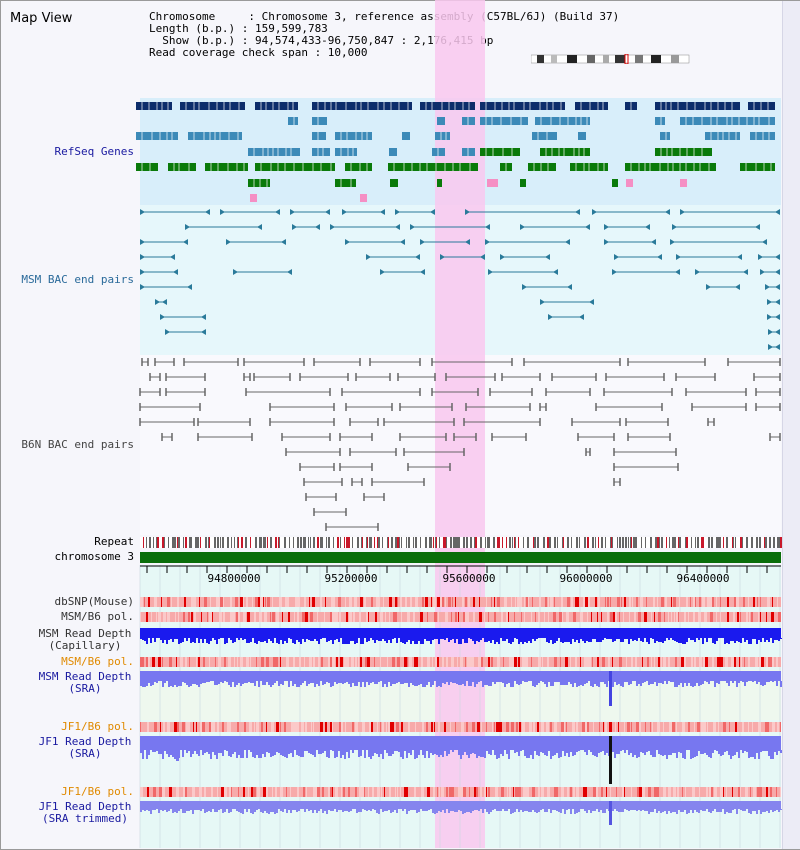  Describe the element at coordinates (97, 791) in the screenshot. I see `track-label-jf1-b6-pol-trimmed: JF1/B6 pol.` at that location.